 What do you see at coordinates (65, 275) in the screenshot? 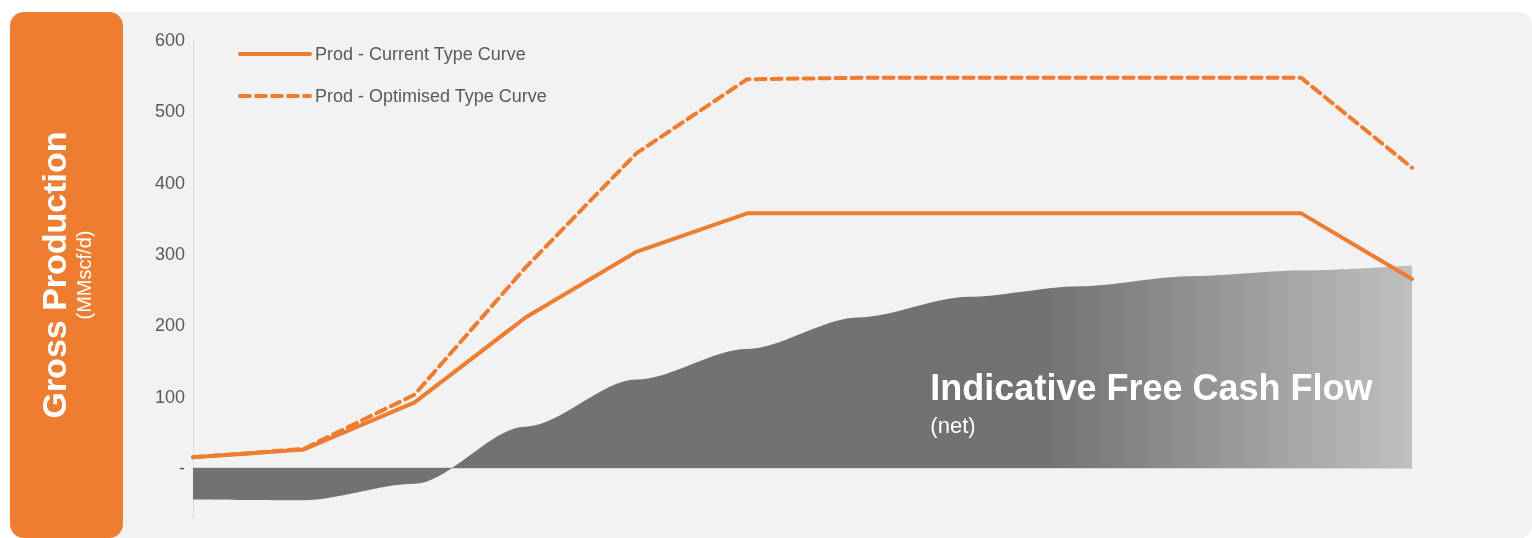
I see `y-axis-title: Gross Production (MMscf/d)` at bounding box center [65, 275].